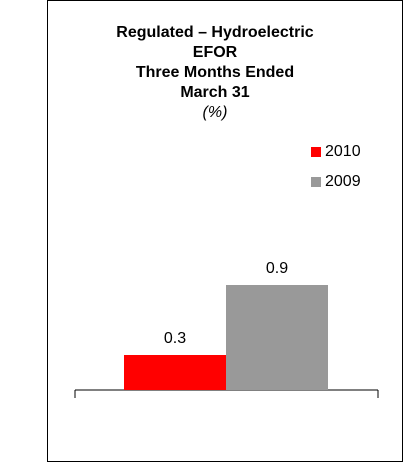  I want to click on chart-title: Three Months Ended, so click(215, 72).